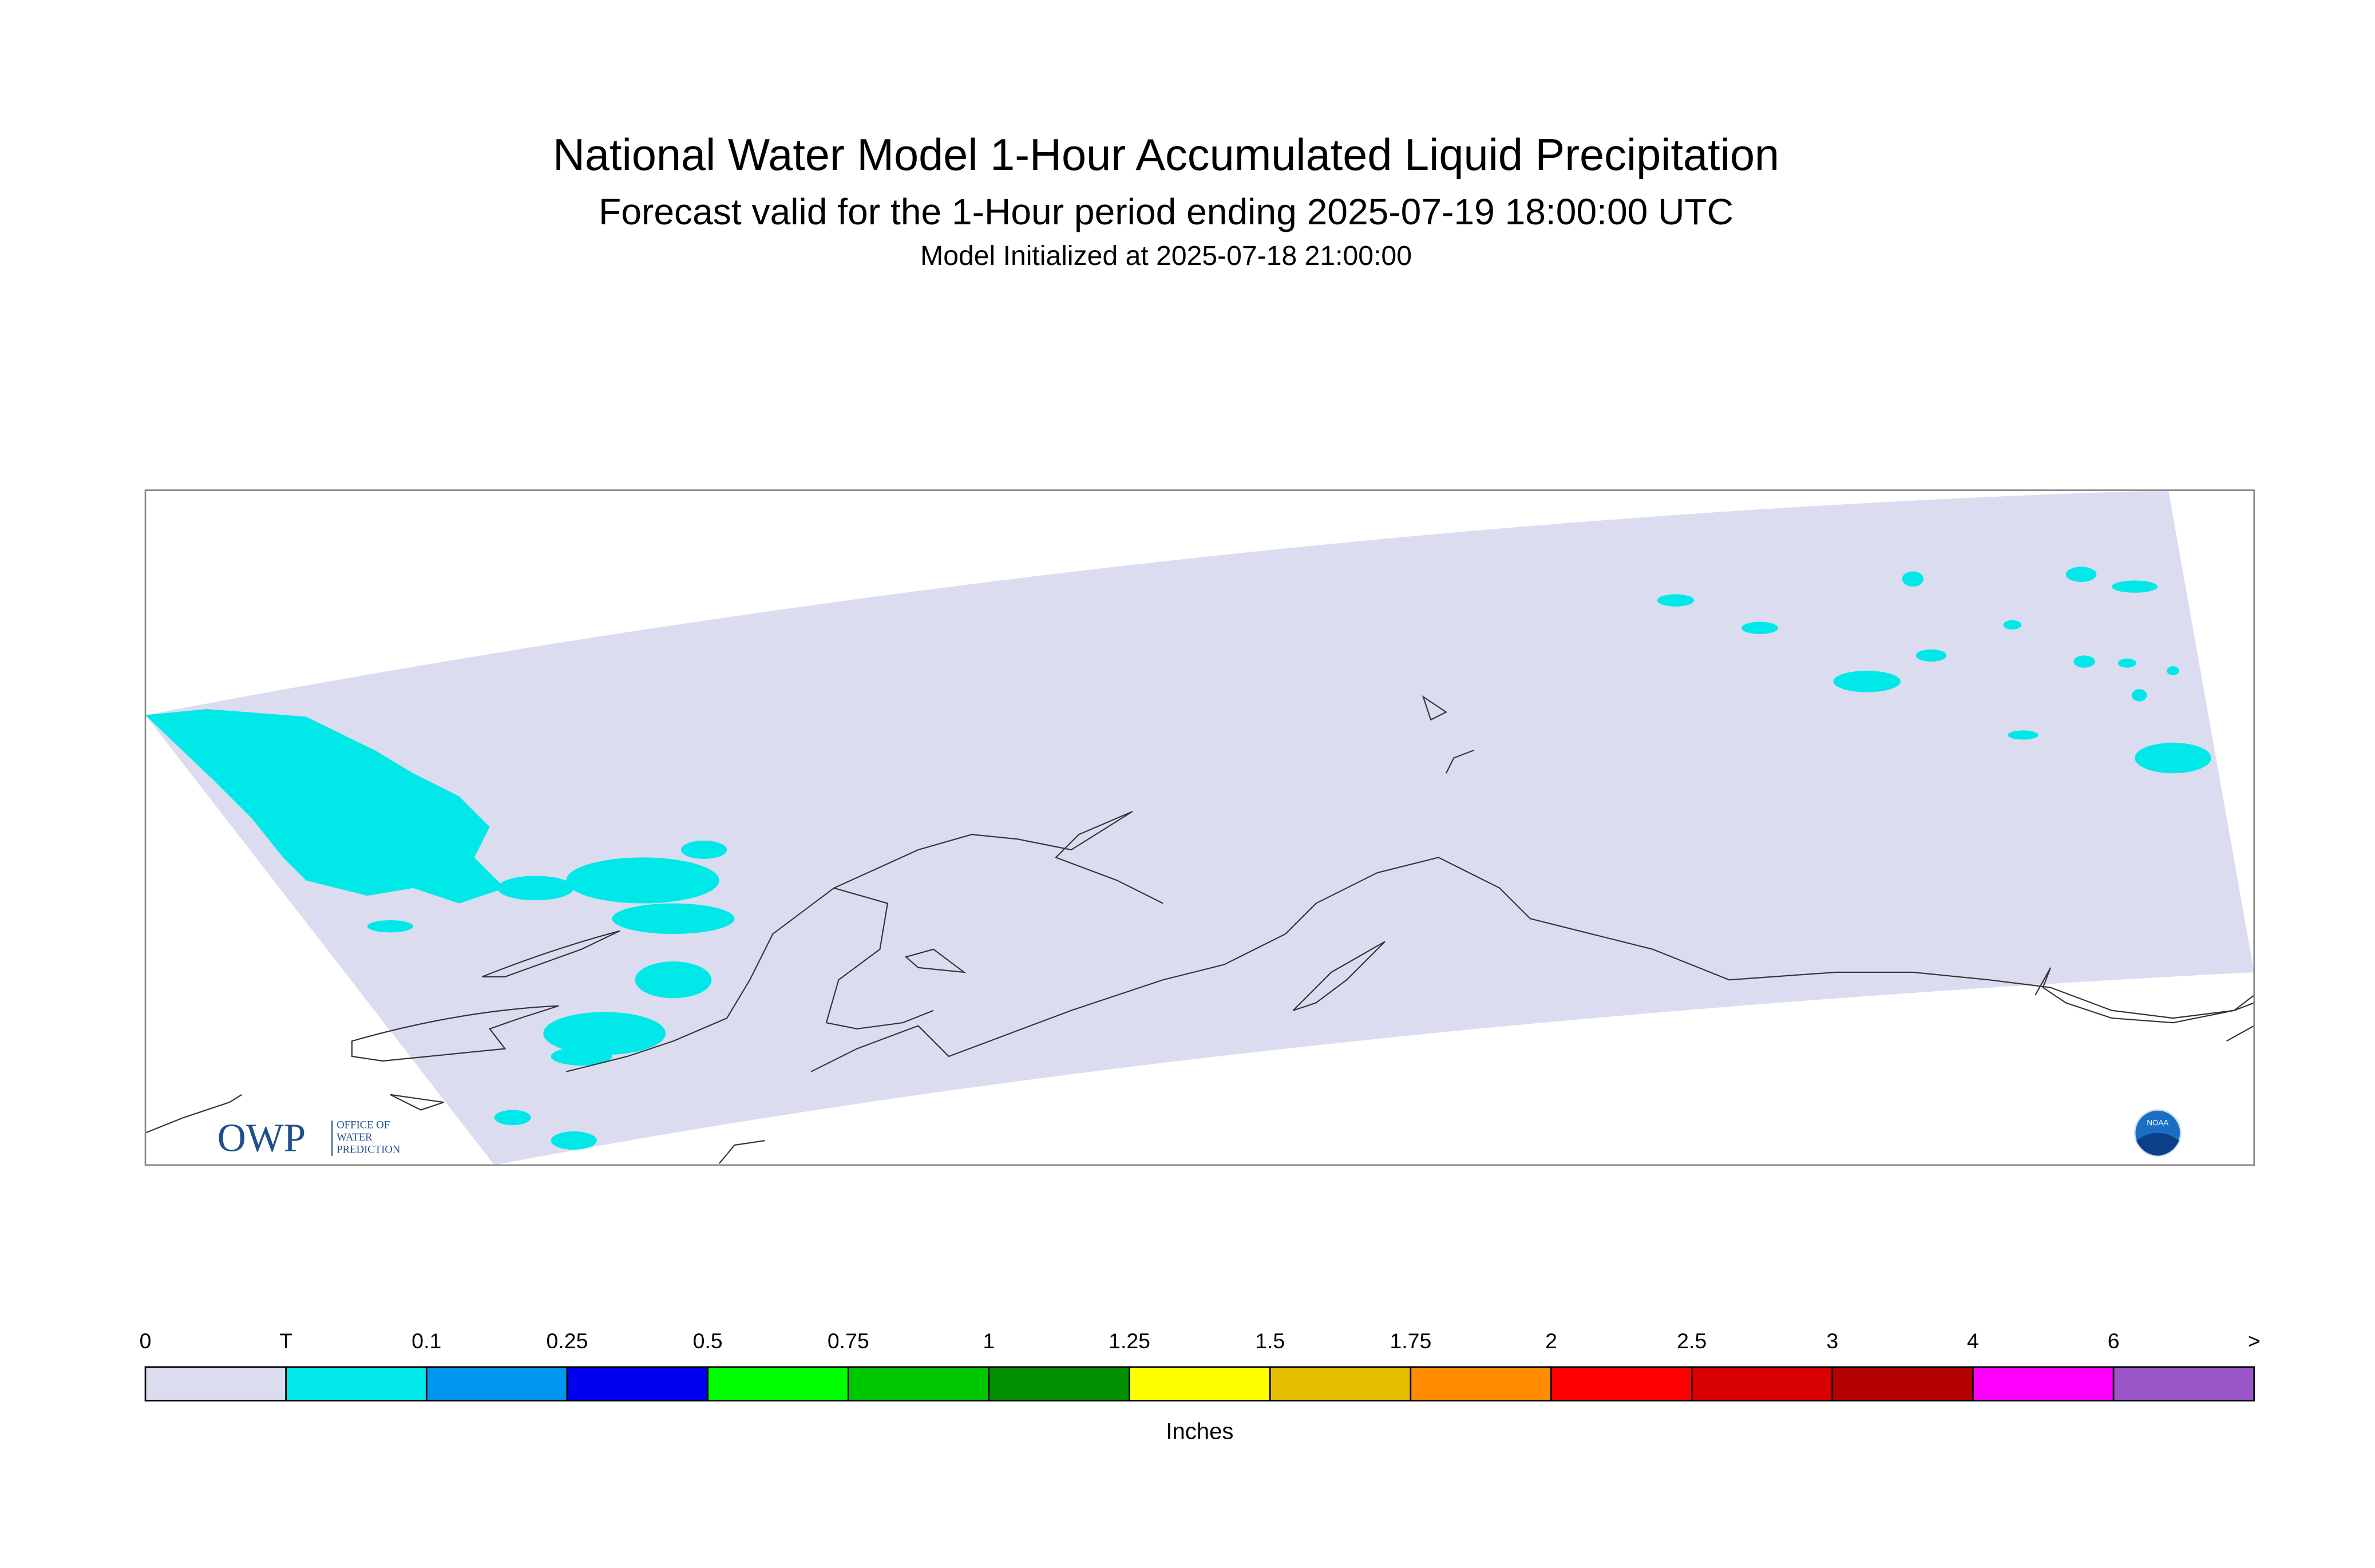  Describe the element at coordinates (1411, 1341) in the screenshot. I see `colorbar-label: 1.75` at that location.